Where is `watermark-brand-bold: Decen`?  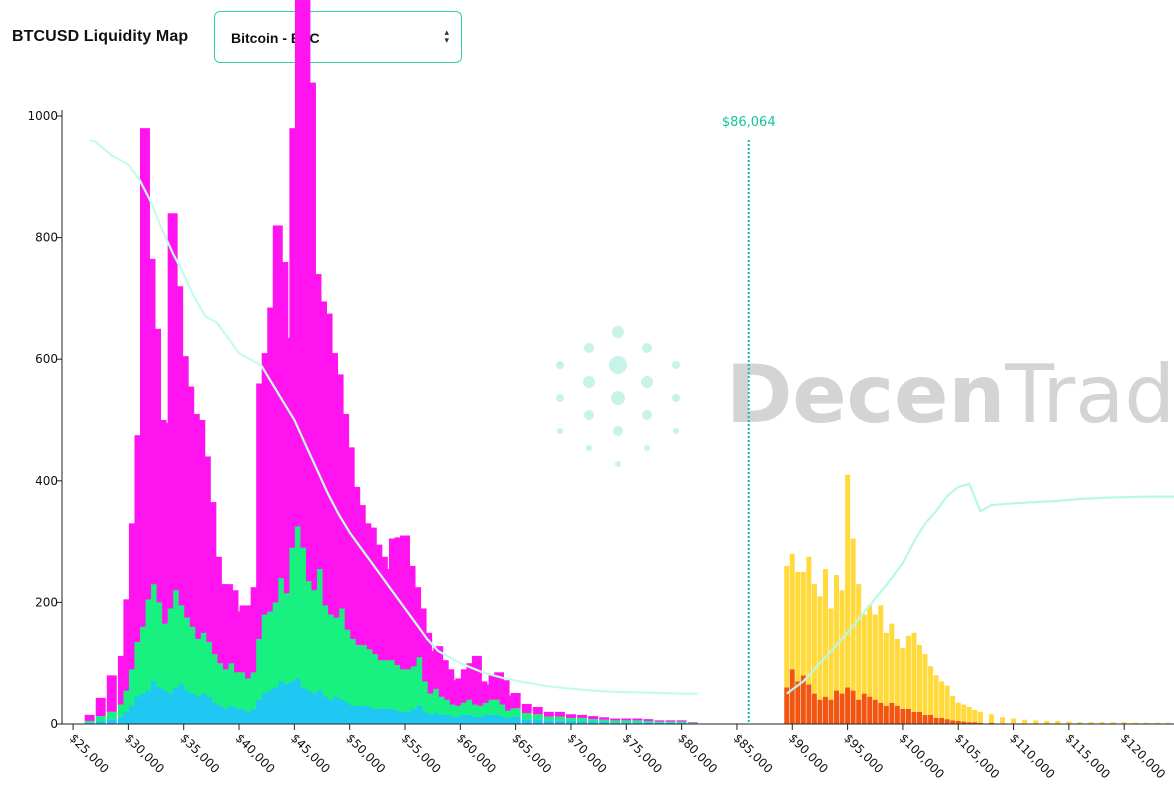 watermark-brand-bold: Decen is located at coordinates (865, 394).